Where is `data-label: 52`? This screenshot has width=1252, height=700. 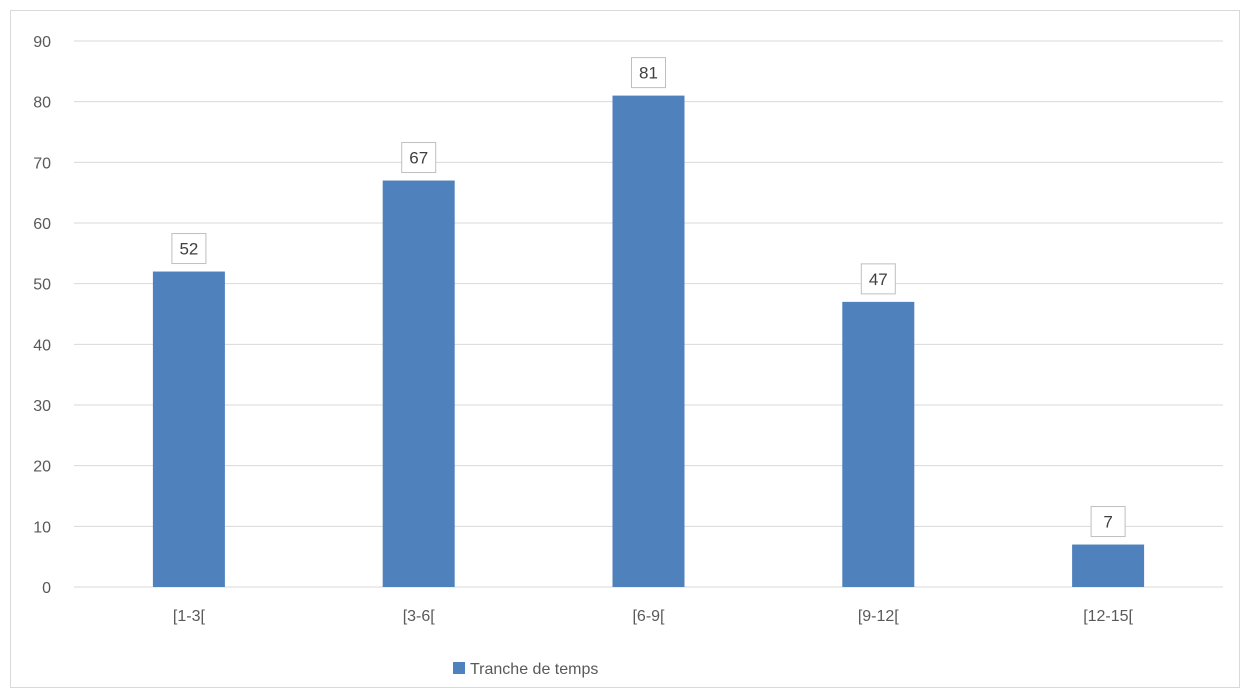 data-label: 52 is located at coordinates (189, 249).